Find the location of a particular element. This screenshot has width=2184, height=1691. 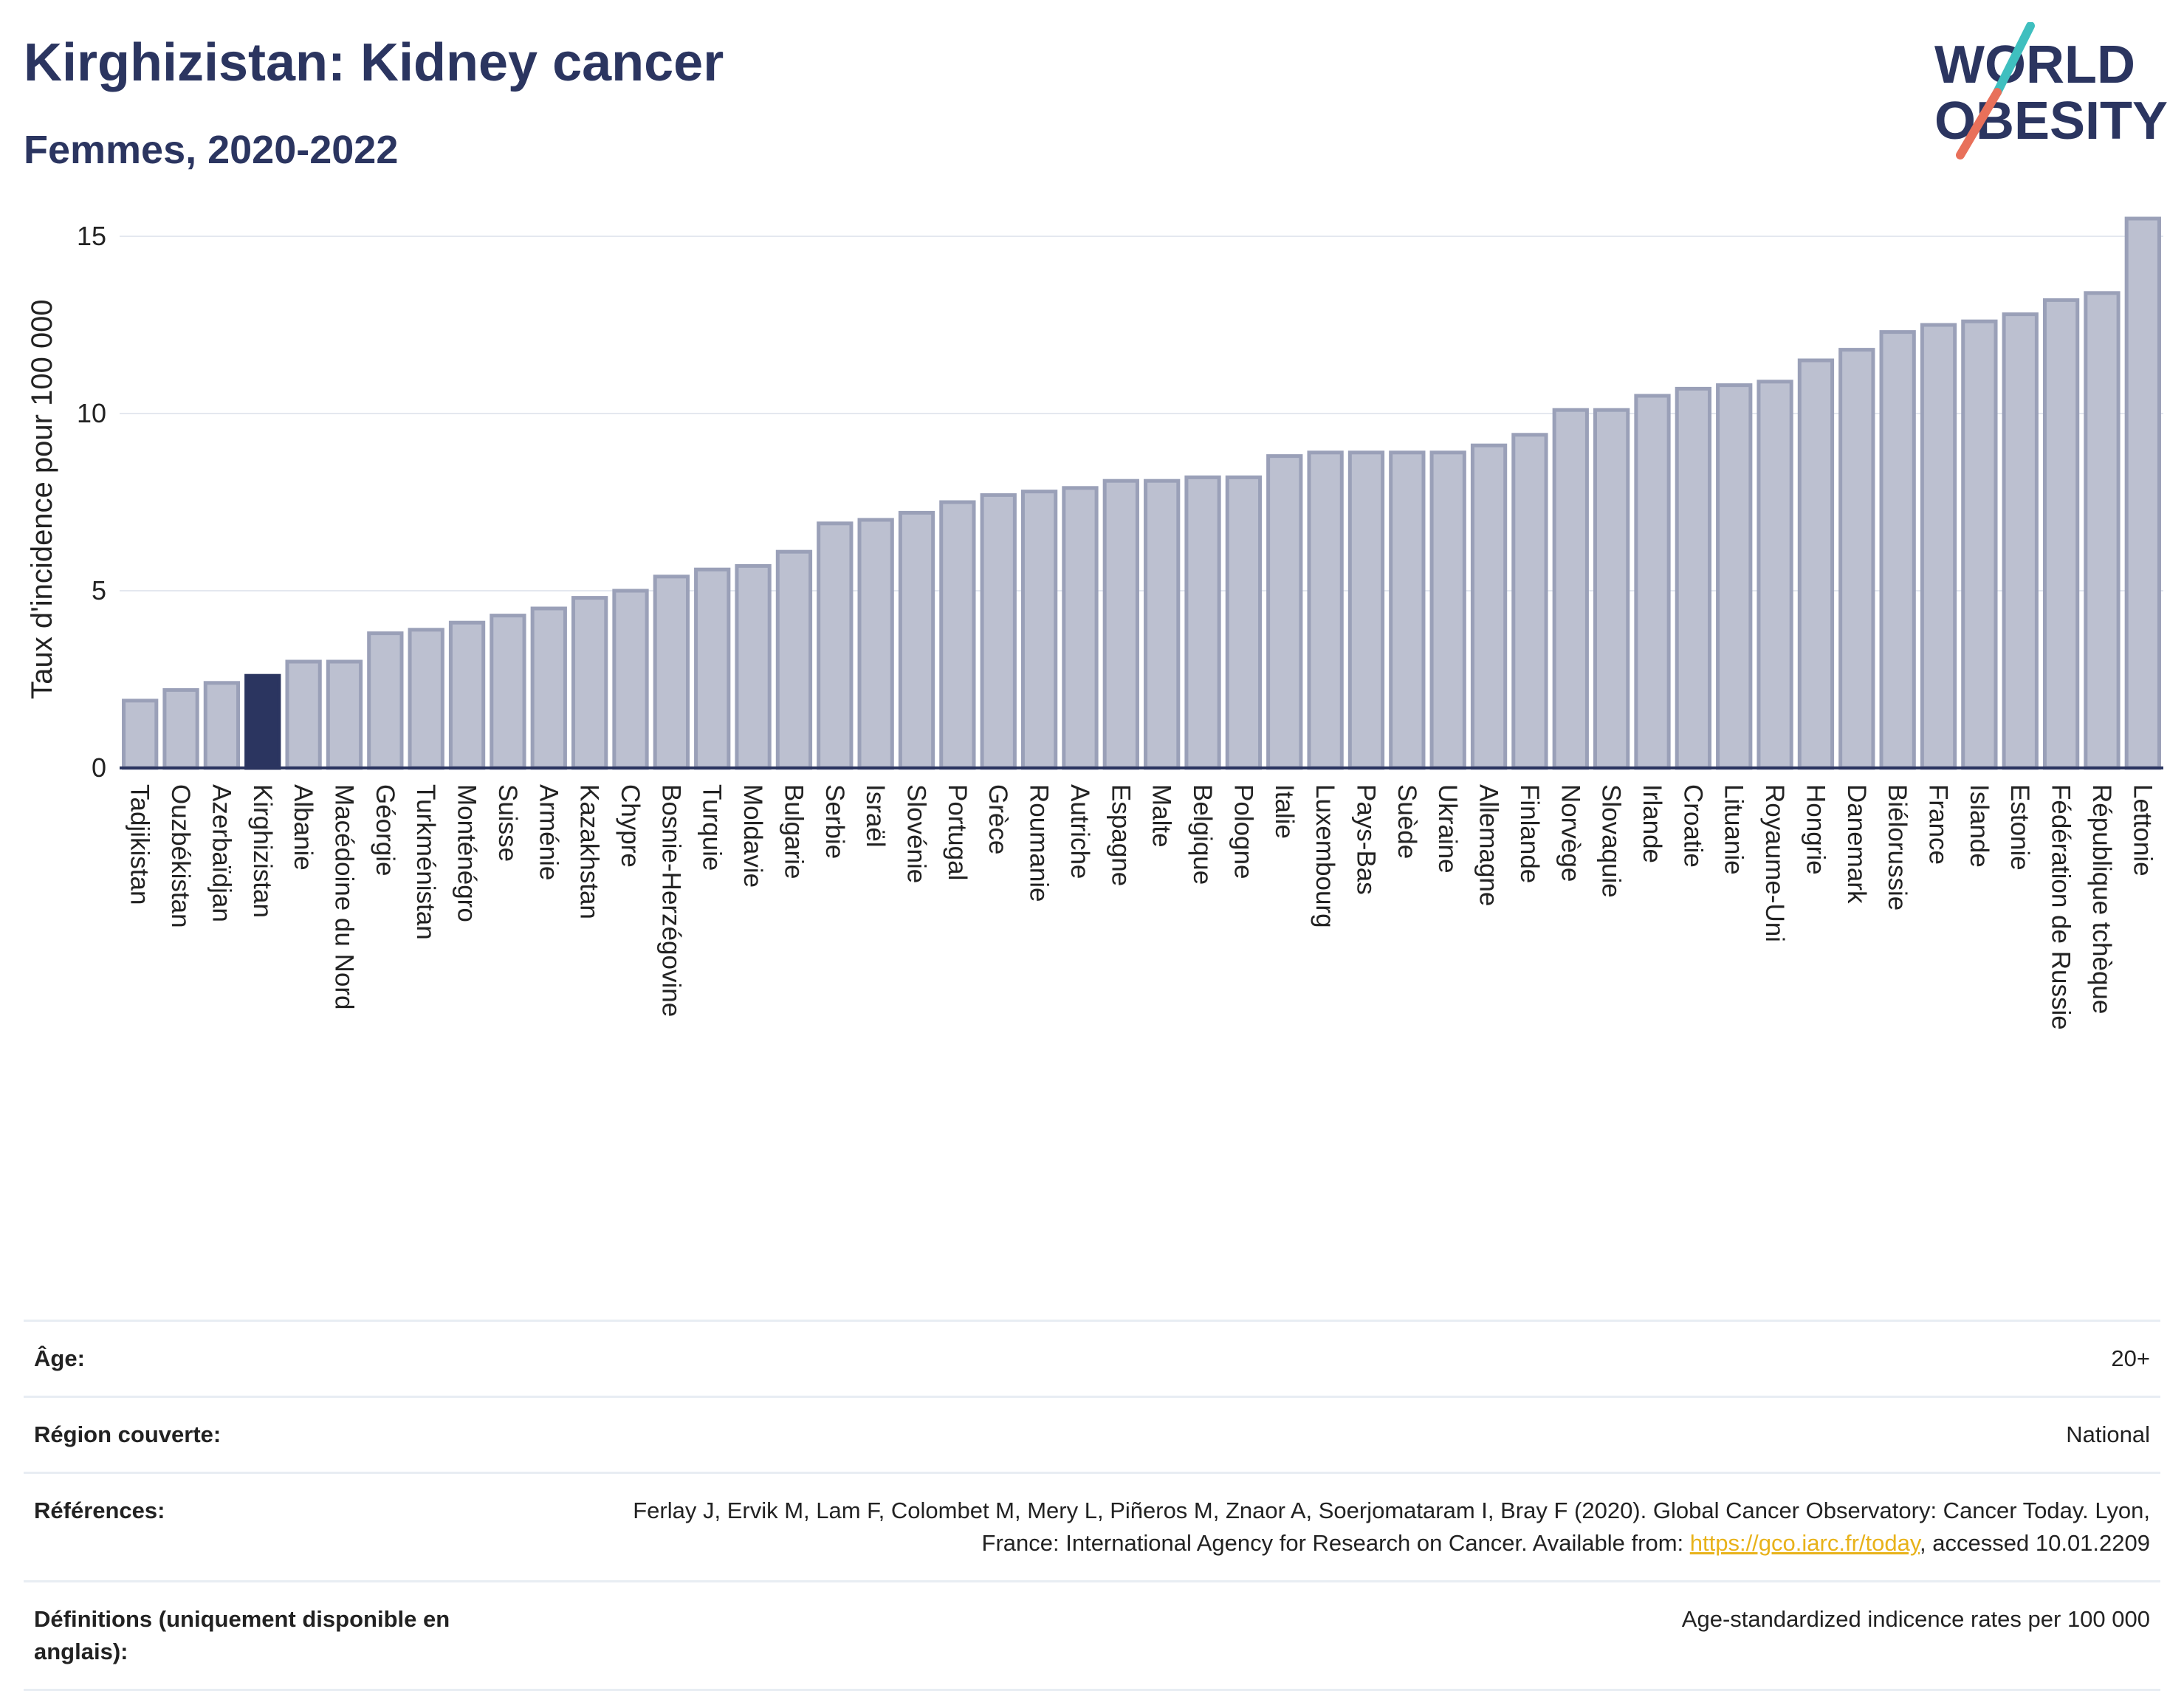

x-tick-label: Autriche is located at coordinates (1080, 831).